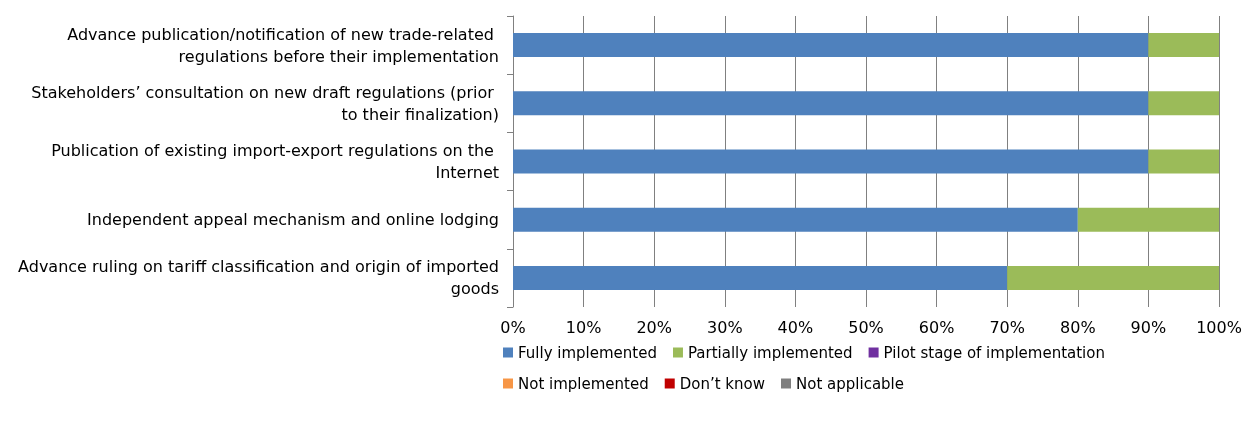 The width and height of the screenshot is (1253, 427). I want to click on legend-label: Partially implemented, so click(770, 352).